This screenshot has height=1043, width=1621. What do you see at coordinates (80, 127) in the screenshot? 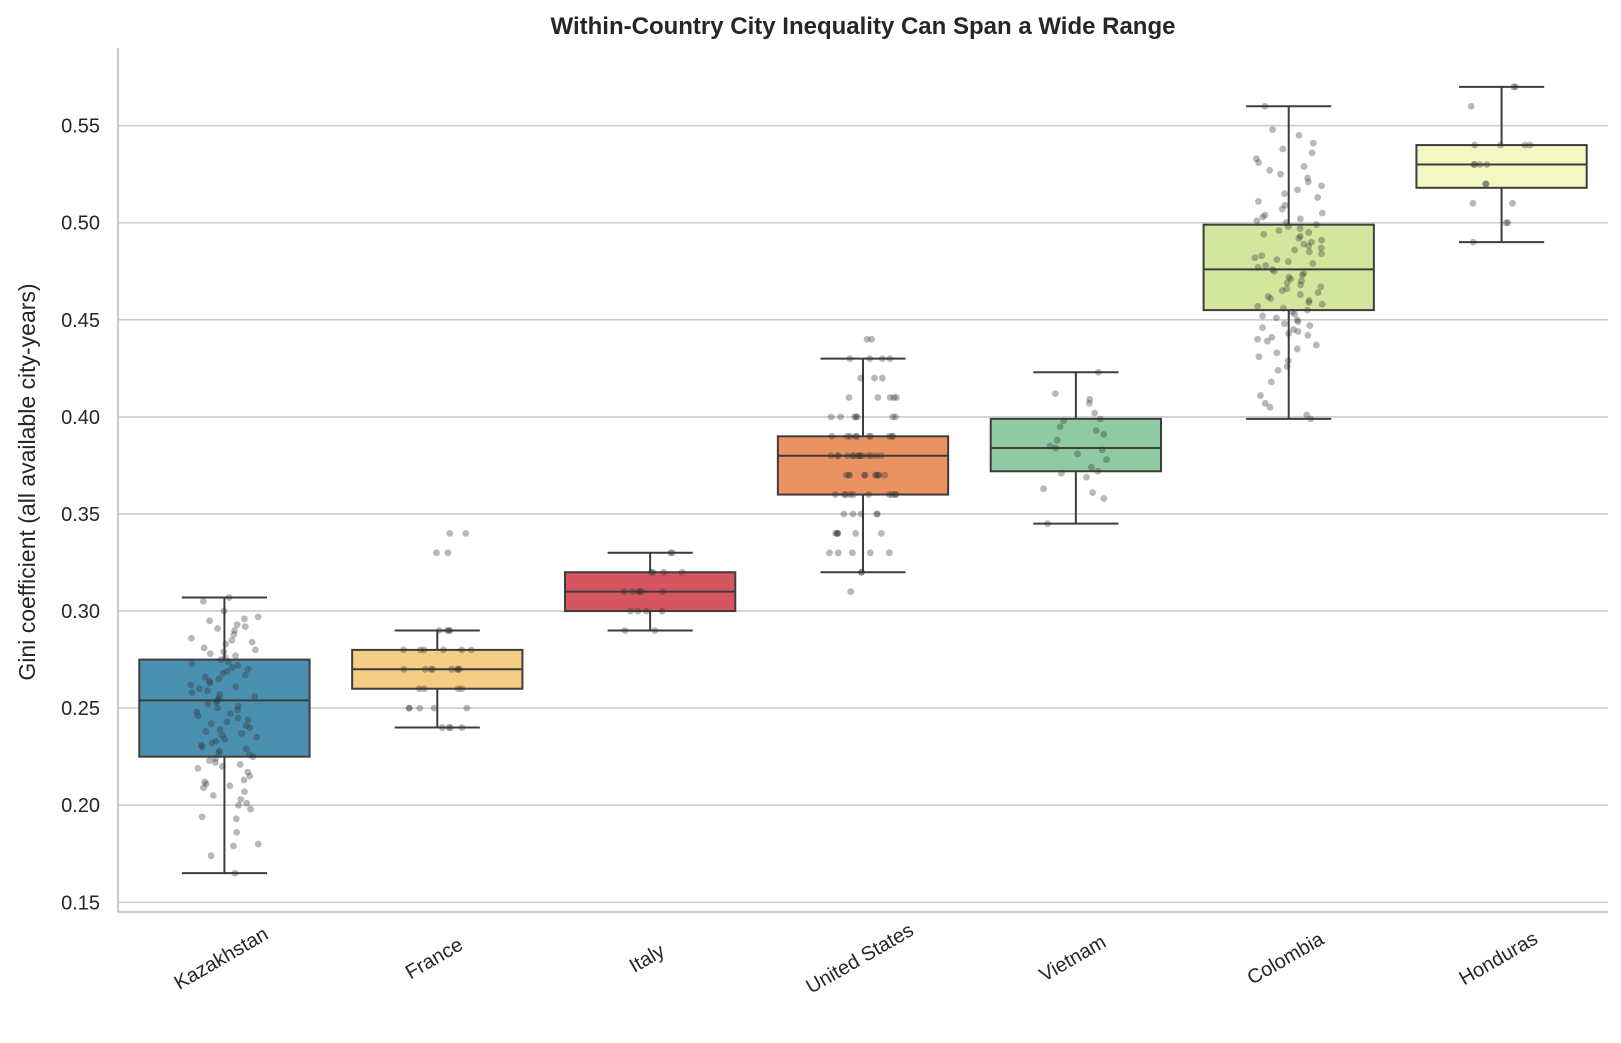
I see `y-tick-label: 0.55` at bounding box center [80, 127].